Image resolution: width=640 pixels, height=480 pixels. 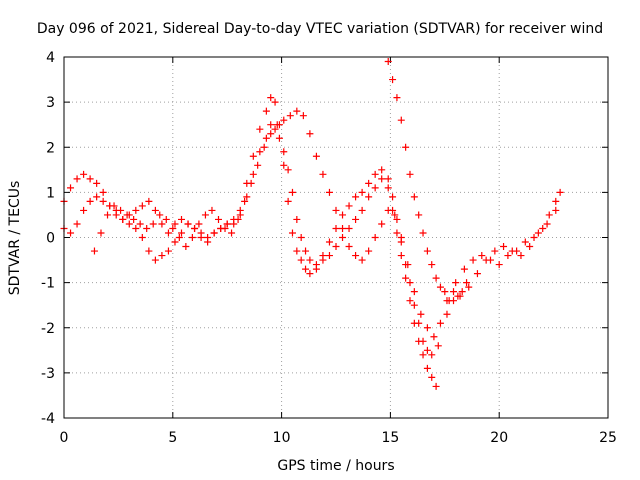 What do you see at coordinates (50, 148) in the screenshot?
I see `y-tick-label: 2` at bounding box center [50, 148].